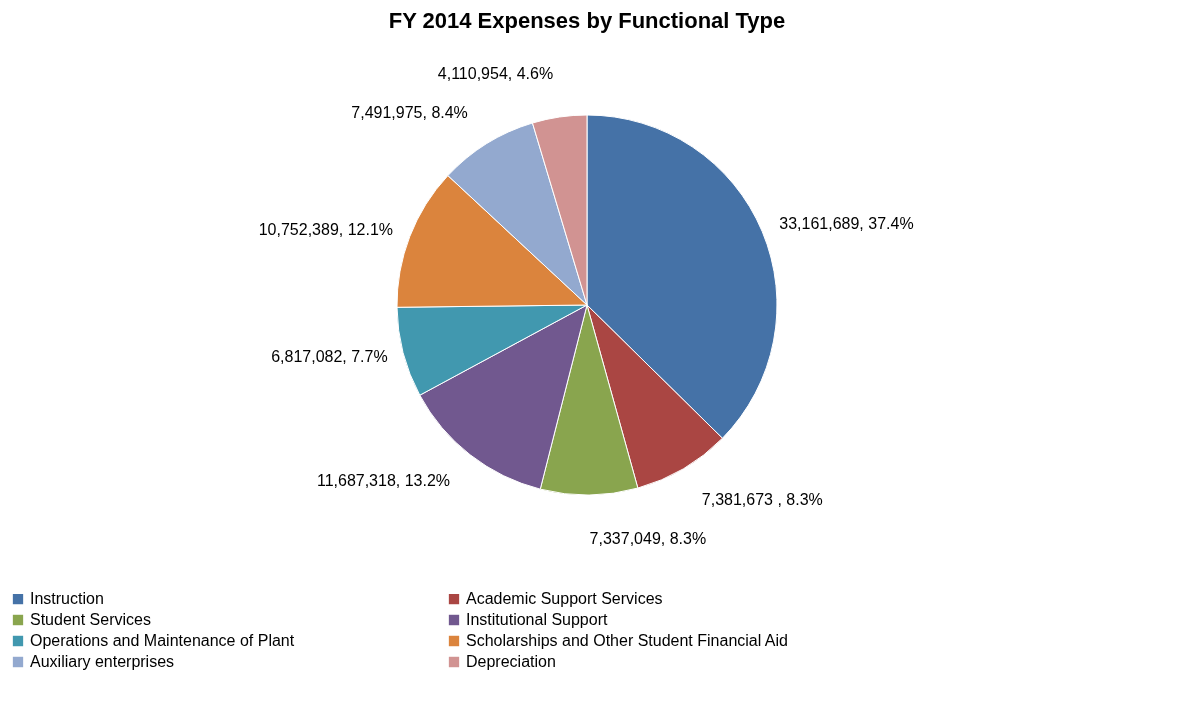 Image resolution: width=1194 pixels, height=701 pixels. I want to click on legend-label: Scholarships and Other Student Financial Aid, so click(627, 640).